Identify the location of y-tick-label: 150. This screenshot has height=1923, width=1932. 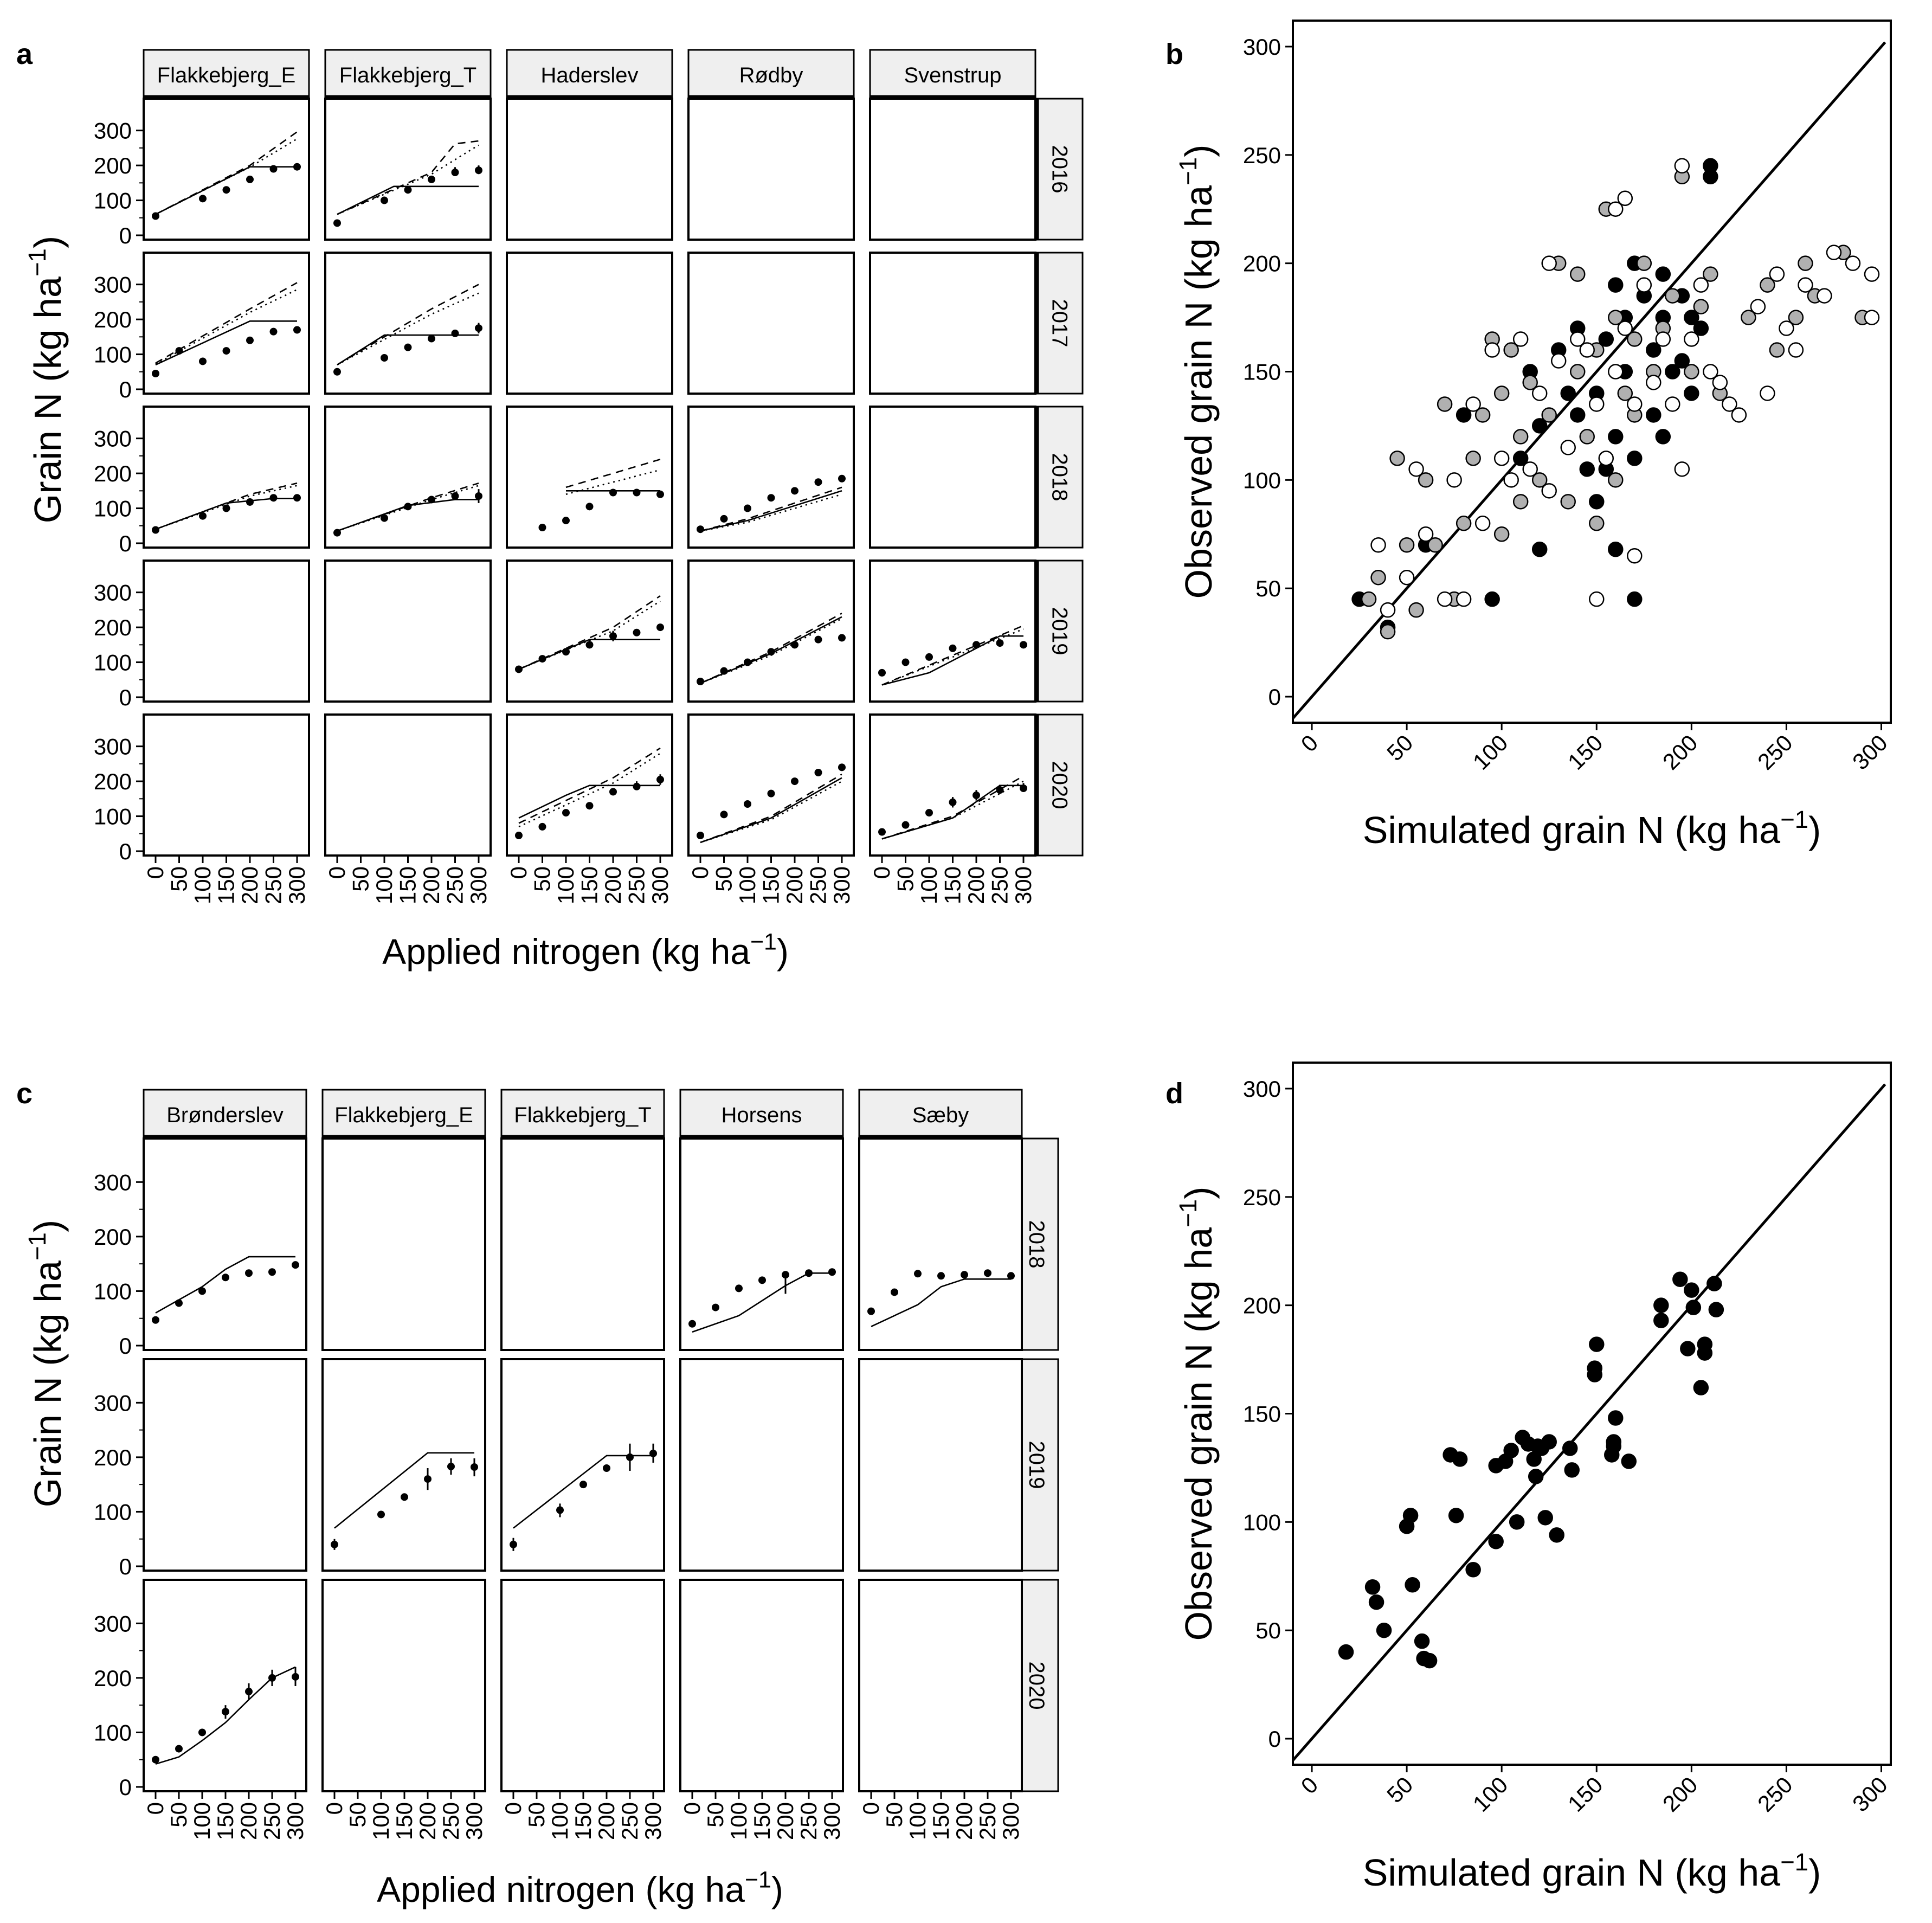
(1262, 372).